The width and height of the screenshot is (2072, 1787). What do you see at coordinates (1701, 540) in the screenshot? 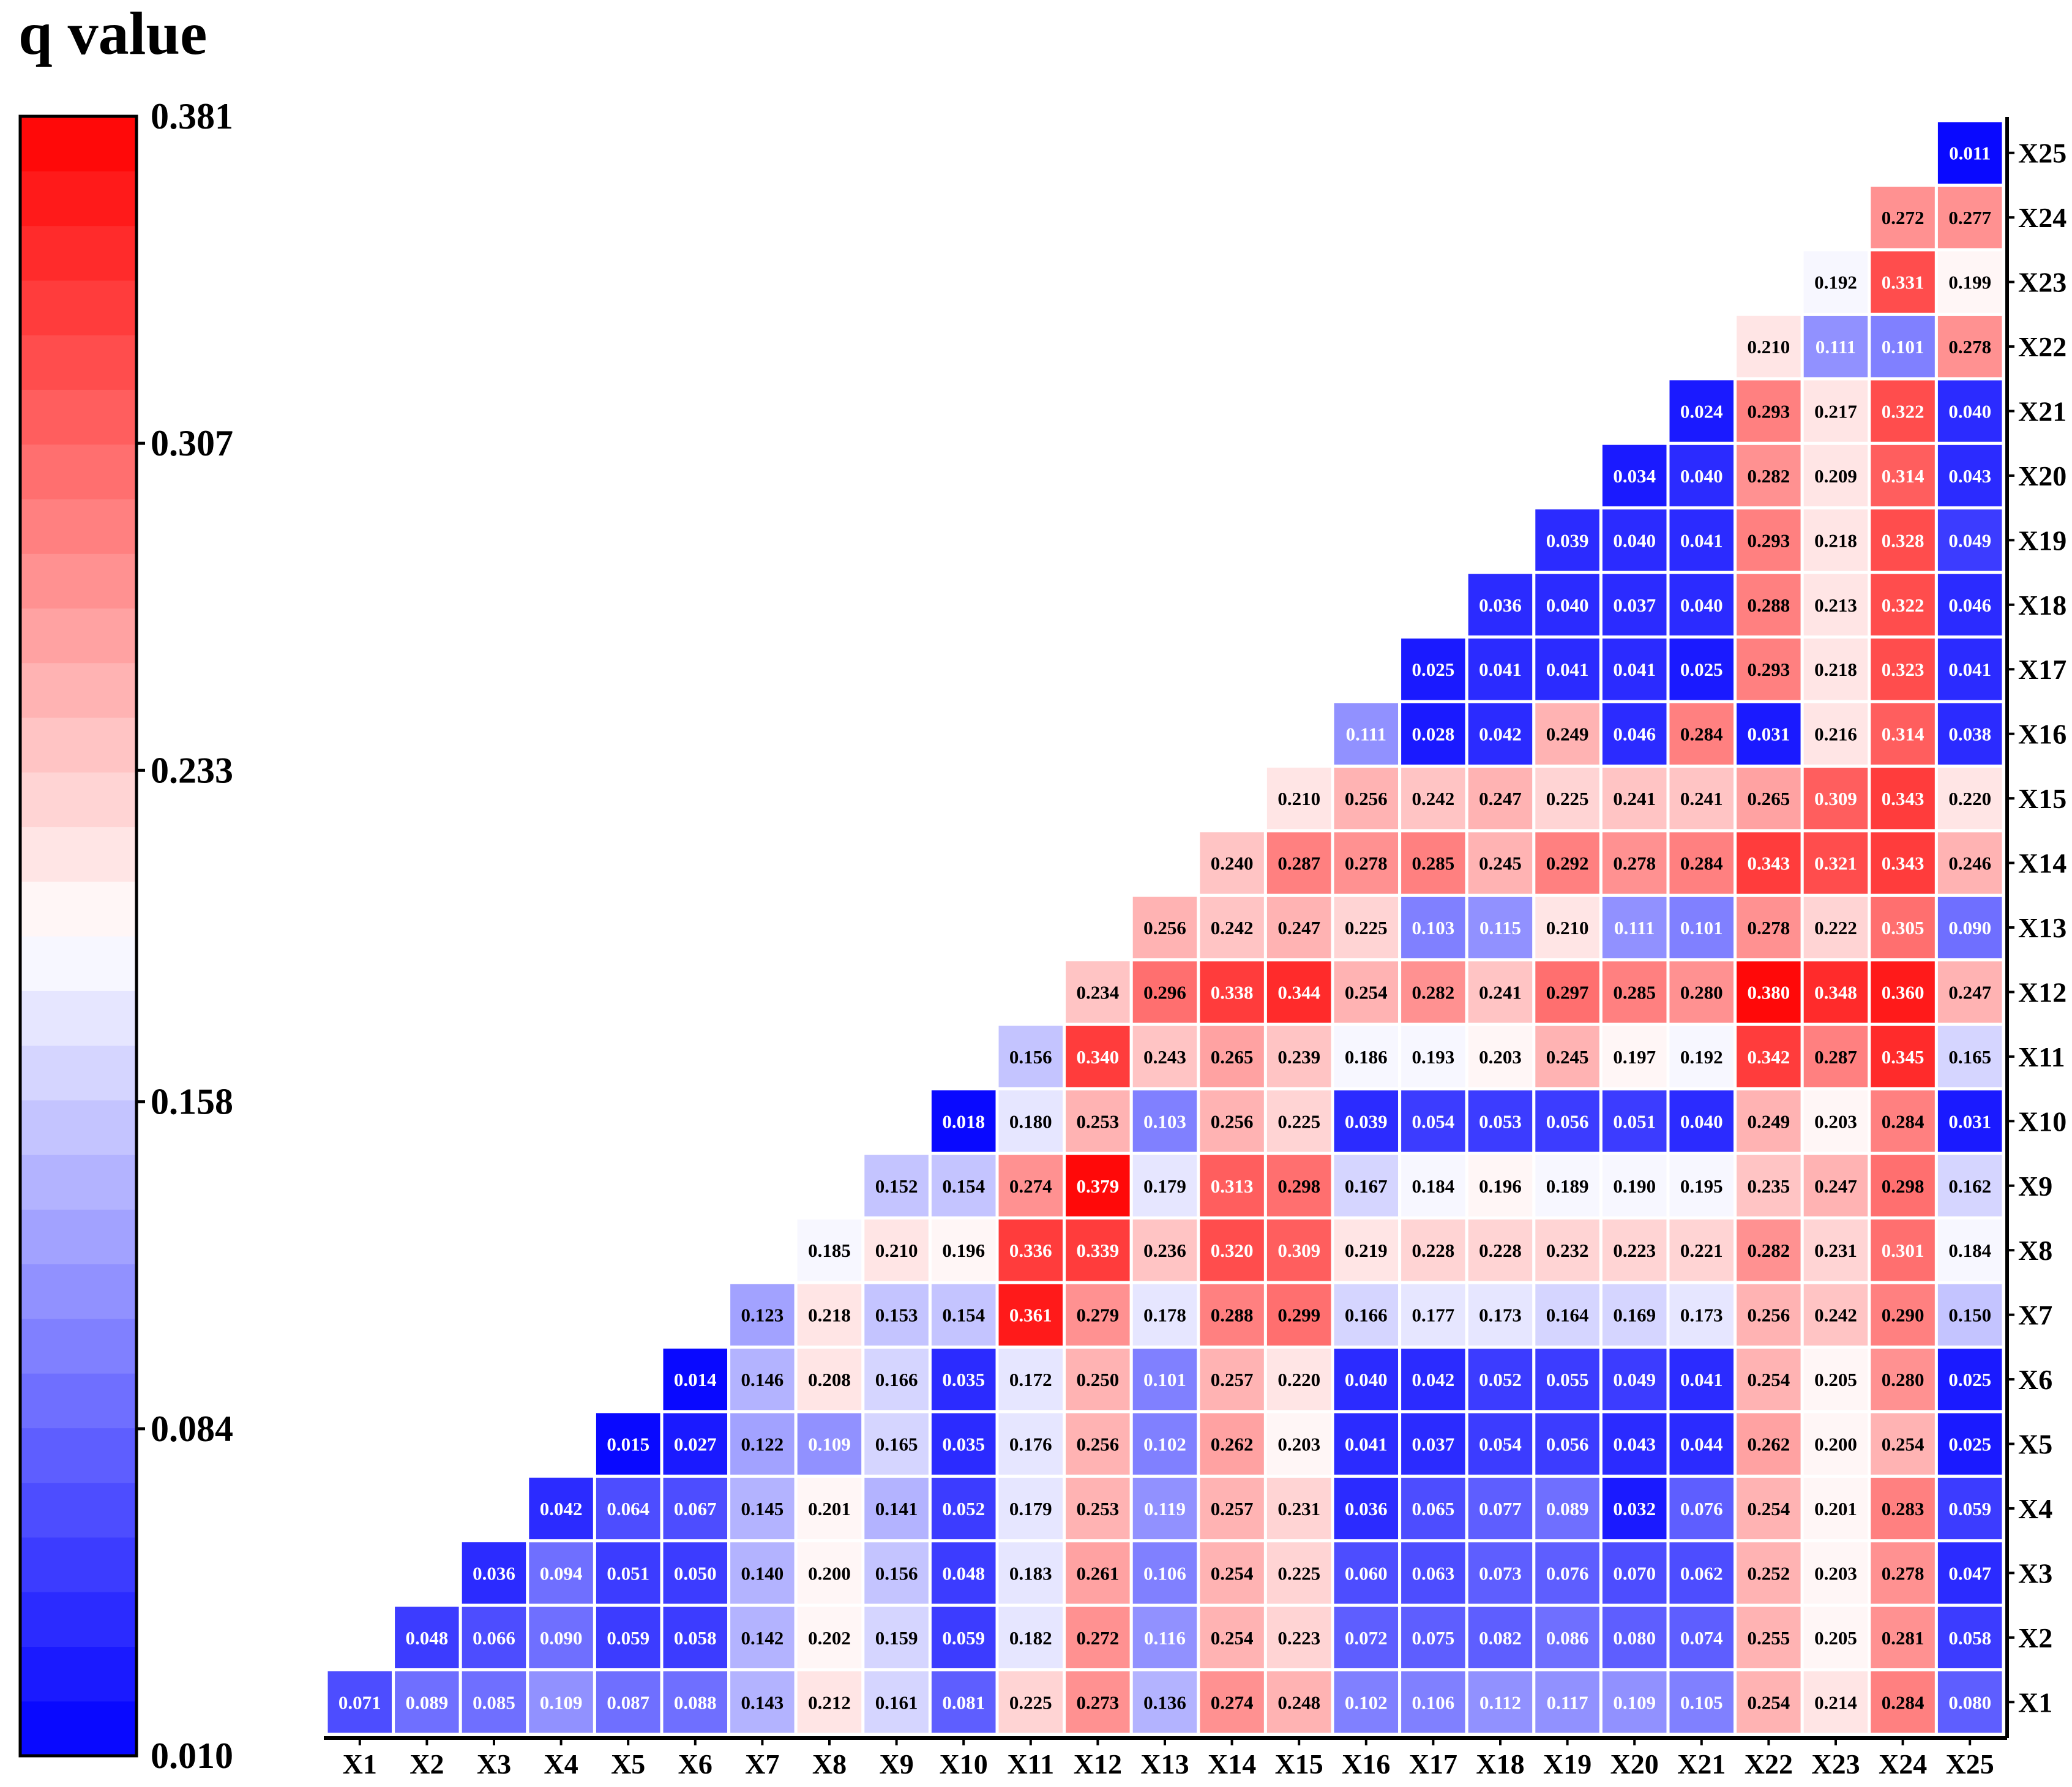
I see `cell-value-label: 0.041` at bounding box center [1701, 540].